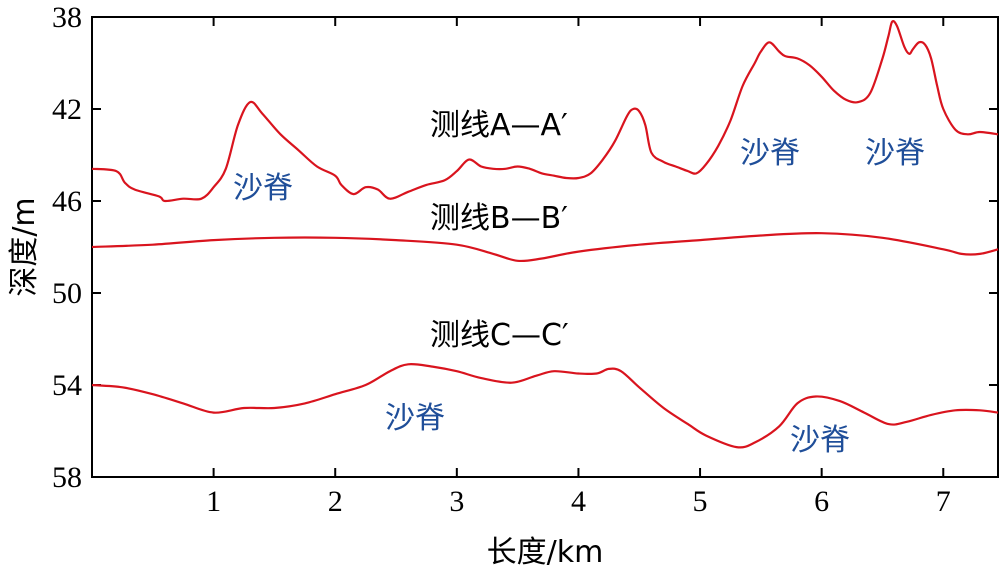  Describe the element at coordinates (895, 153) in the screenshot. I see `annotation-ridge-3: 沙脊` at that location.